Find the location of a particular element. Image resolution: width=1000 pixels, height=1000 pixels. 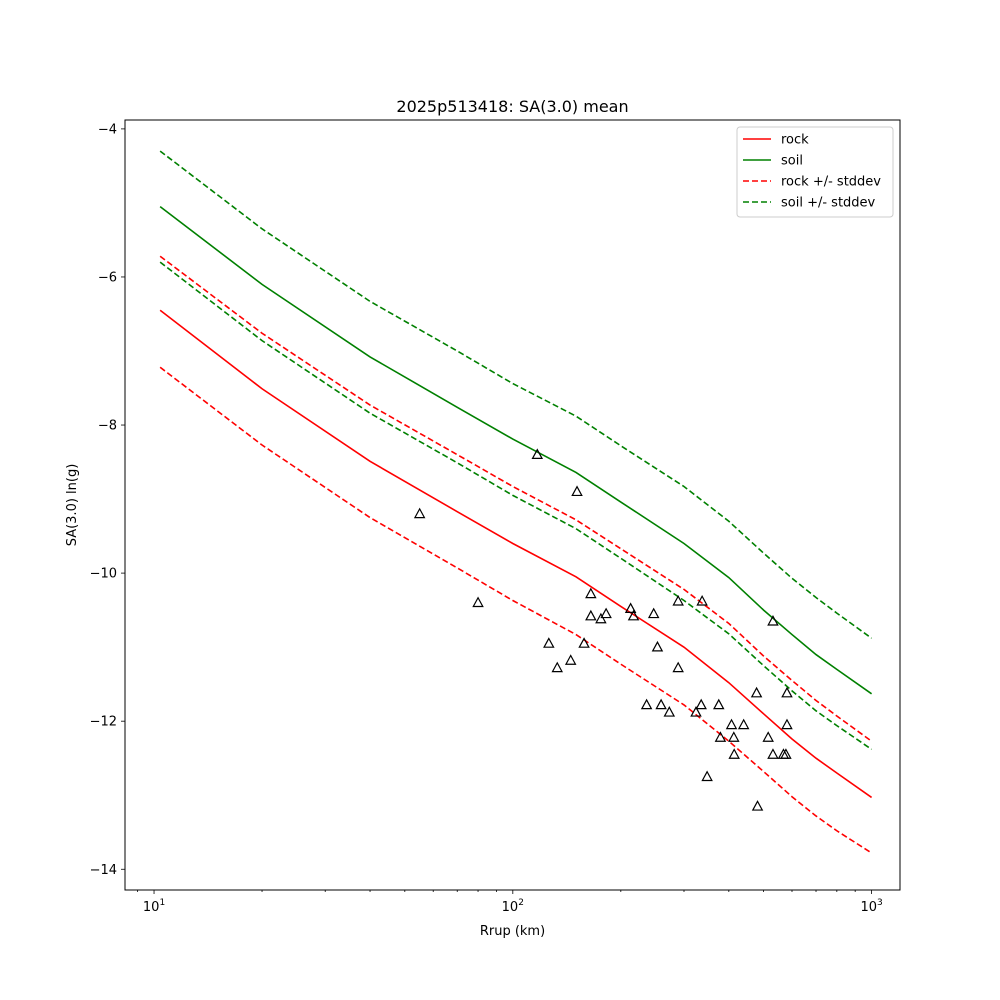

legend: rock soil rock +/- stddev soil +/- stddev is located at coordinates (815, 172).